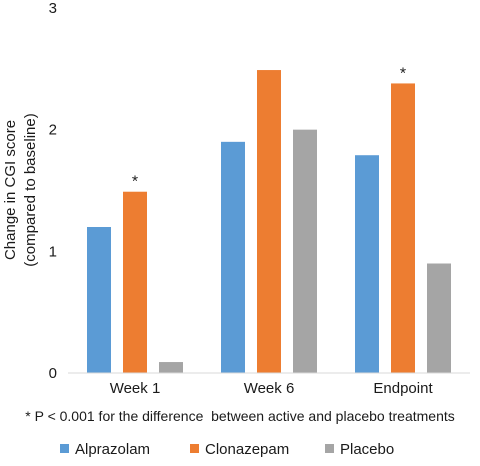  Describe the element at coordinates (403, 388) in the screenshot. I see `x-tick-label: Endpoint` at that location.